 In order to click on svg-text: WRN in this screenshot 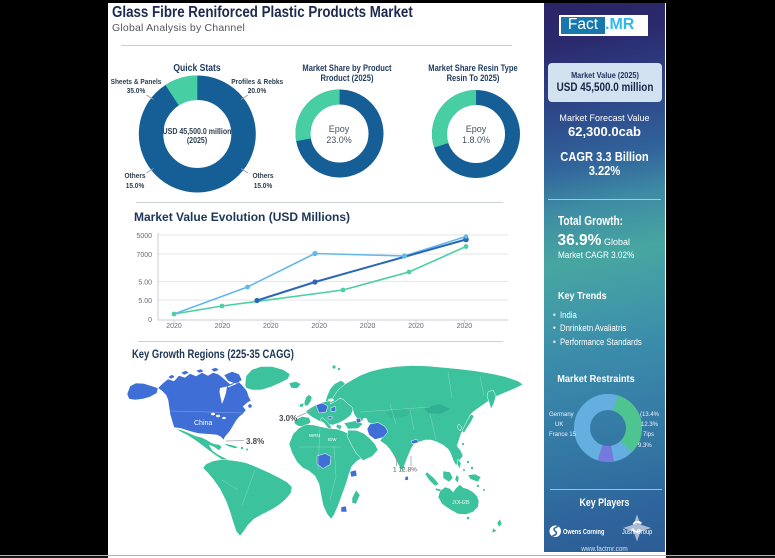, I will do `click(314, 435)`.